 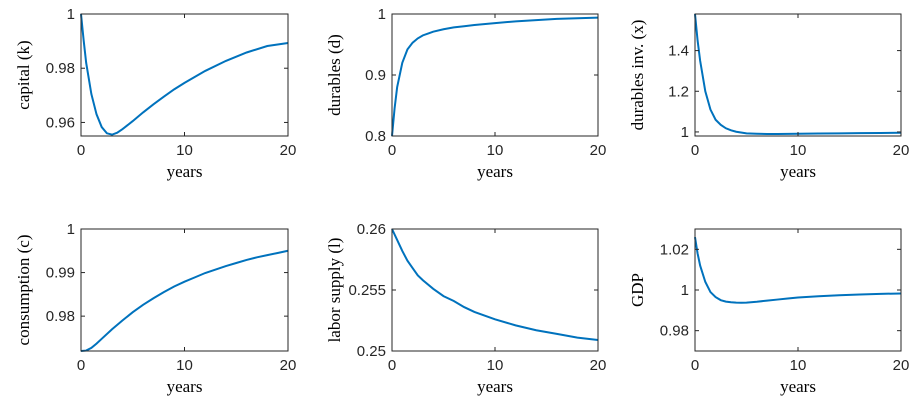 What do you see at coordinates (334, 75) in the screenshot?
I see `y-axis-label: durables (d)` at bounding box center [334, 75].